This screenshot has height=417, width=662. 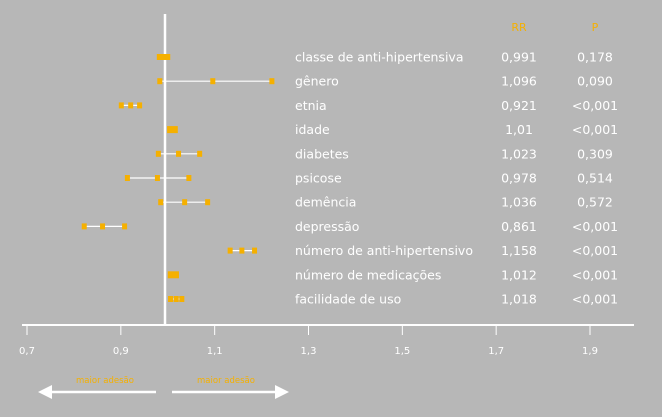 I want to click on rr-value: 1,018, so click(x=519, y=299).